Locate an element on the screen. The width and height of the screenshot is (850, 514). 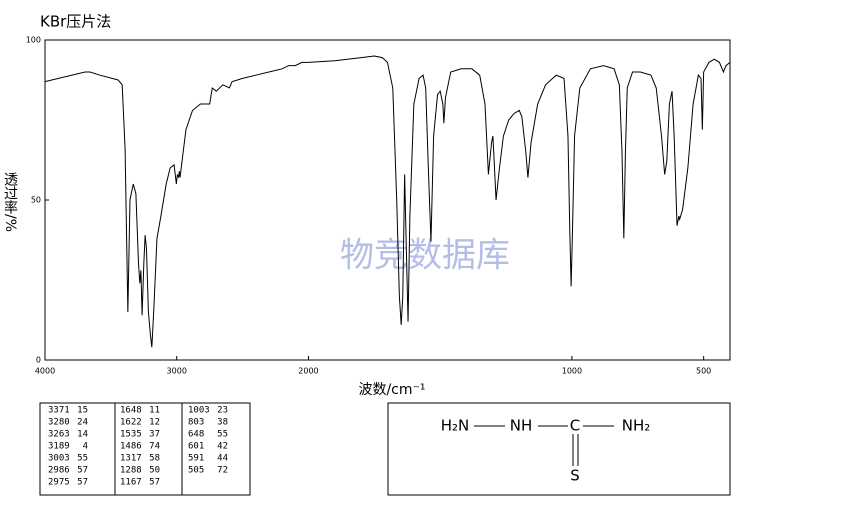
y-tick-label: 50 is located at coordinates (36, 200).